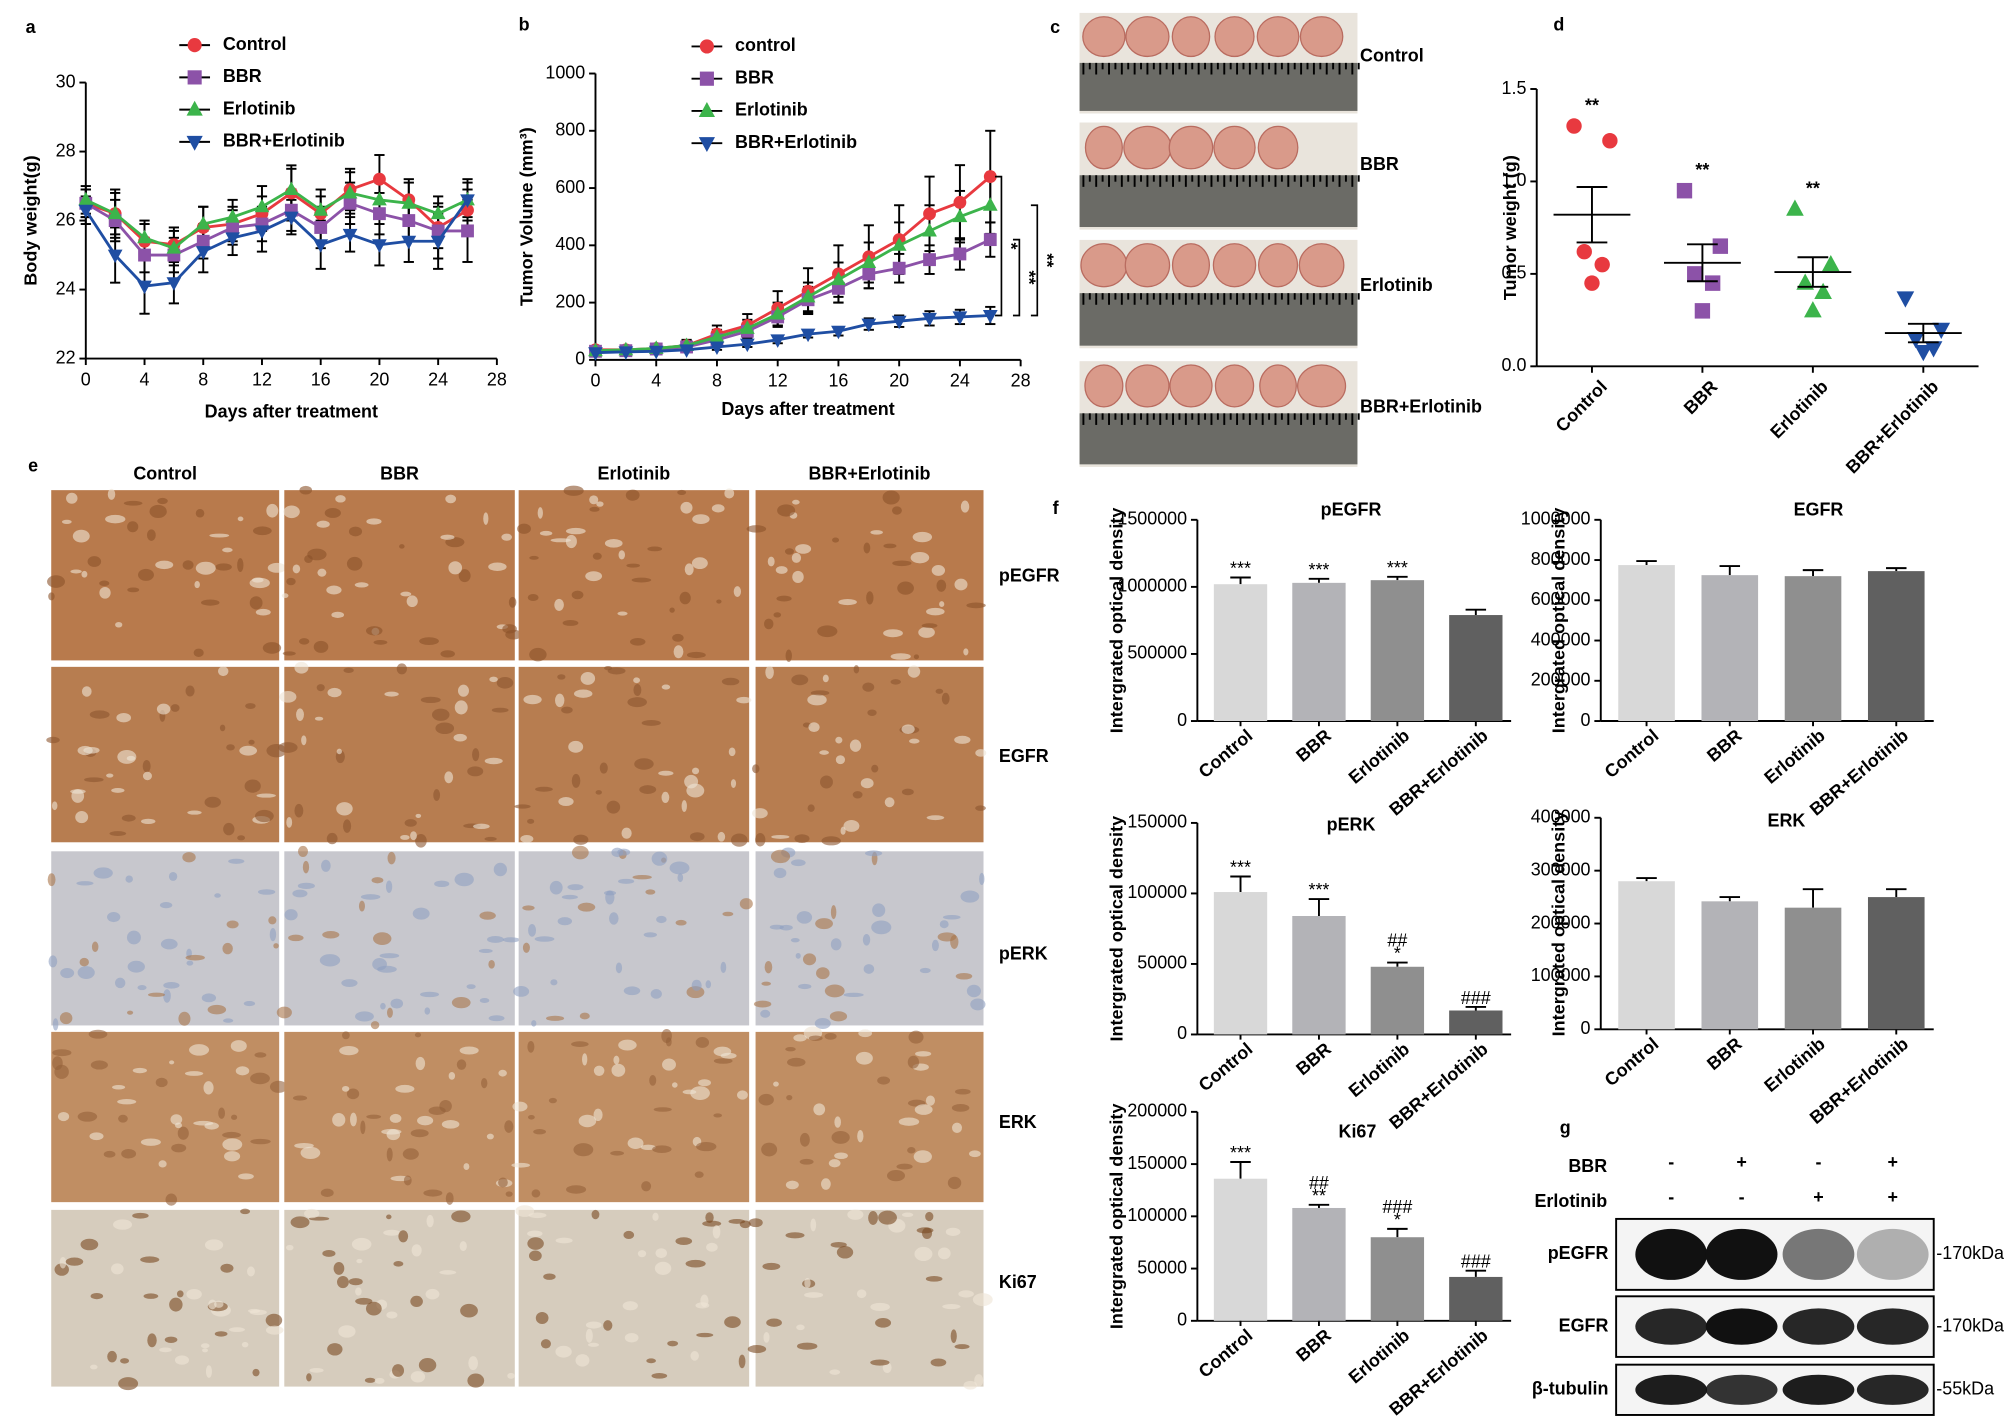 The image size is (2008, 1424). I want to click on photo-label: BBR, so click(1379, 164).